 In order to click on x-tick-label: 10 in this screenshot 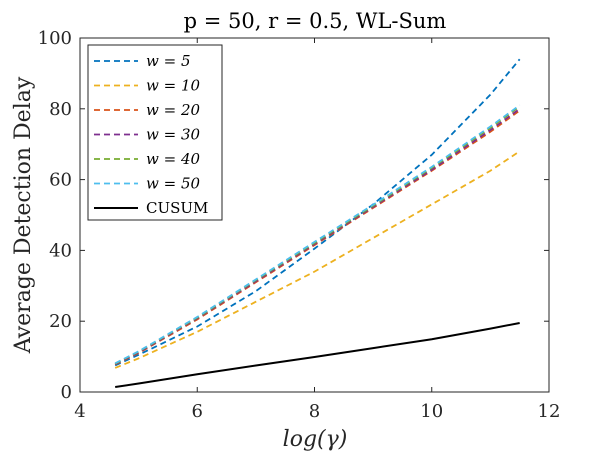, I will do `click(431, 411)`.